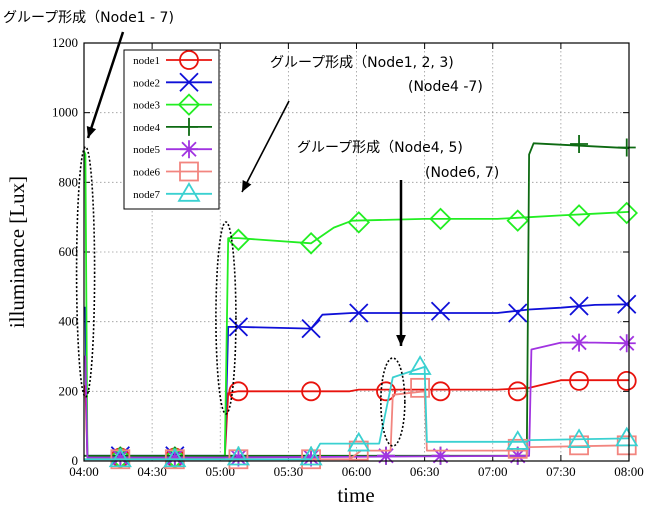 Image resolution: width=651 pixels, height=506 pixels. Describe the element at coordinates (189, 171) in the screenshot. I see `legend-marker-node6` at that location.